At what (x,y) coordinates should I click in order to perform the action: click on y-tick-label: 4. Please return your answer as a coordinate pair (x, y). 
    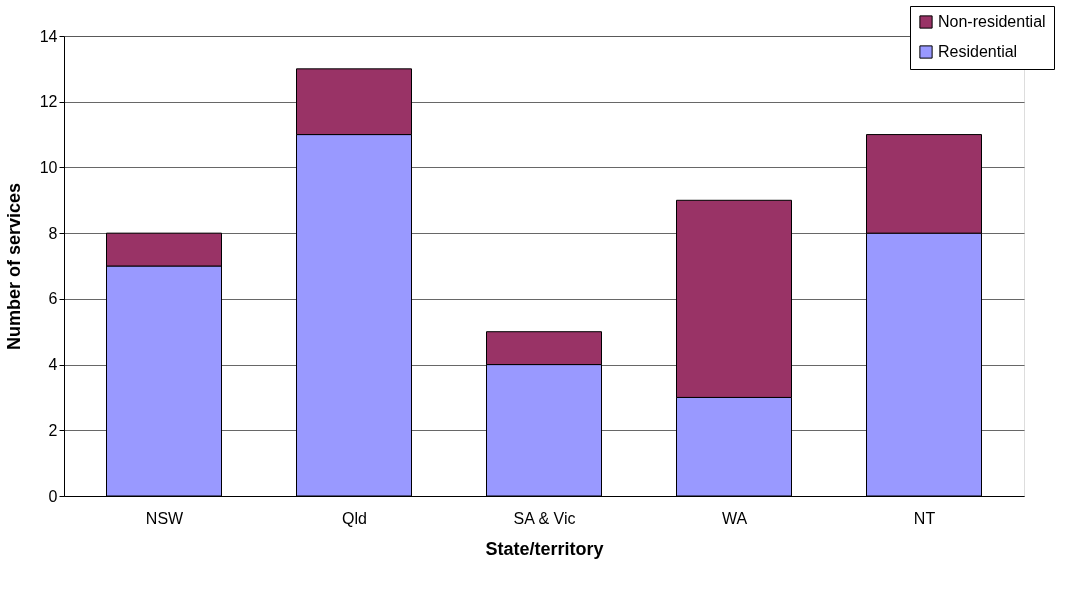
    Looking at the image, I should click on (53, 365).